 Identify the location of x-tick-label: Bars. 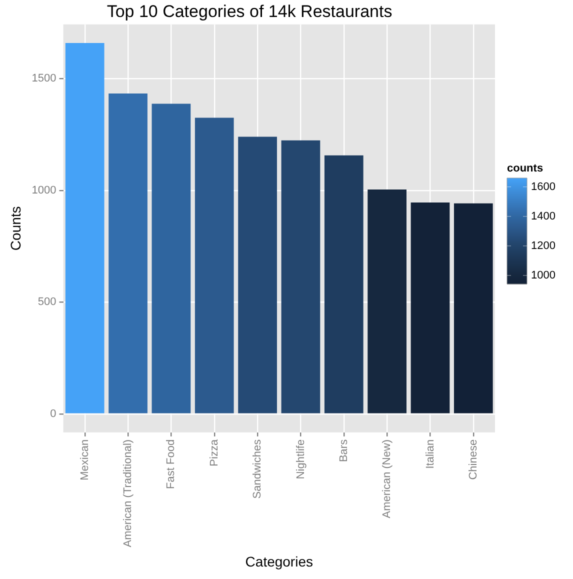
(344, 450).